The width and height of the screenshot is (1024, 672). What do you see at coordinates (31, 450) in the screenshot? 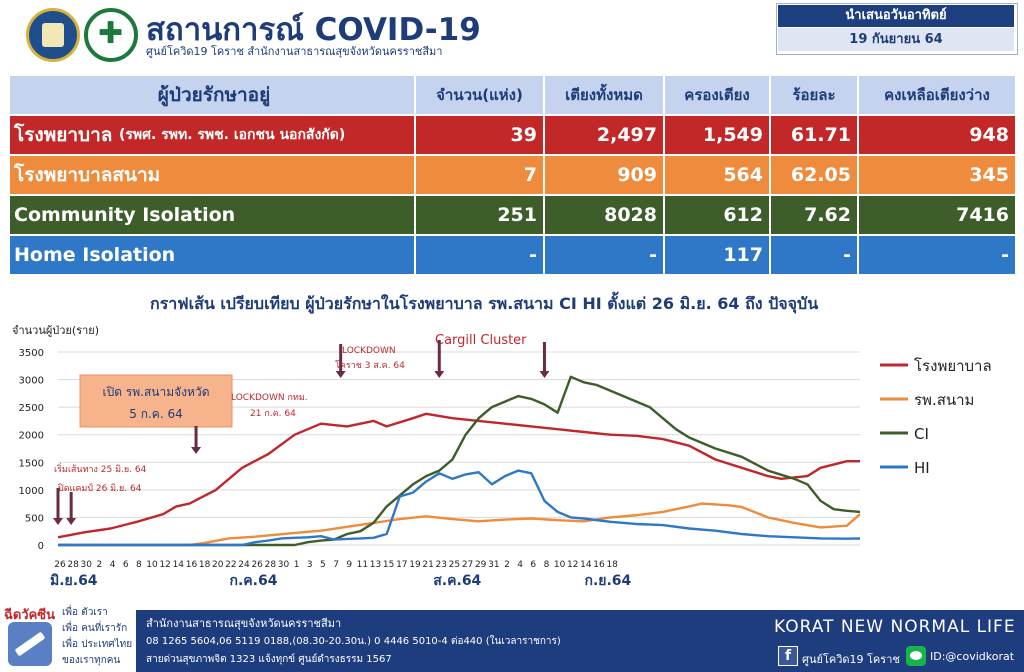
I see `y-axis-ticks: 0 500 1000 1500 2000 2500 3000 3500` at bounding box center [31, 450].